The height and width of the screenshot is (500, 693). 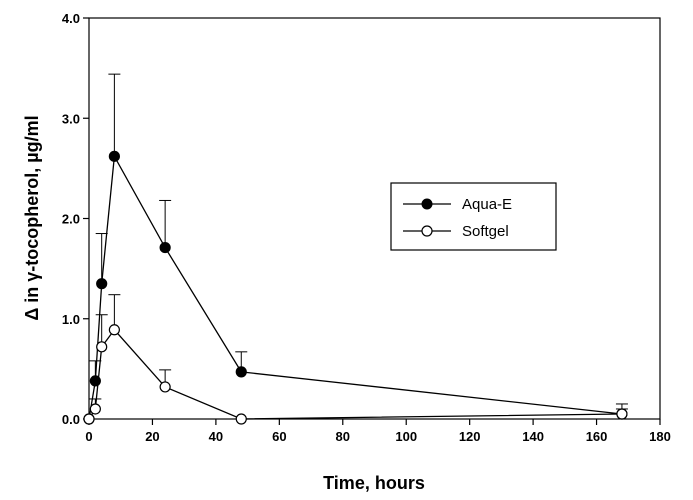 I want to click on y-axis-title: Δ in γ-tocopherol, µg/ml, so click(x=32, y=217).